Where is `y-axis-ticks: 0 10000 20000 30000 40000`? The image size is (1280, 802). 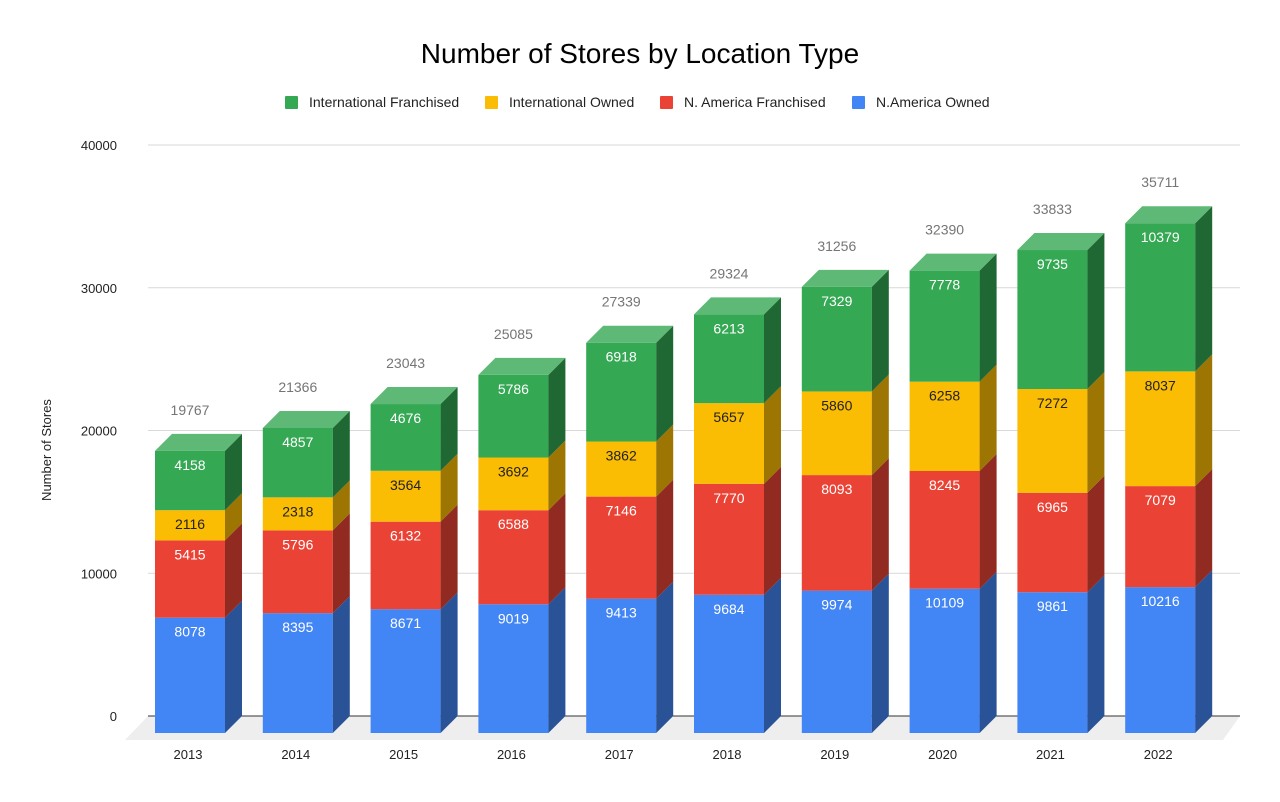 y-axis-ticks: 0 10000 20000 30000 40000 is located at coordinates (99, 431).